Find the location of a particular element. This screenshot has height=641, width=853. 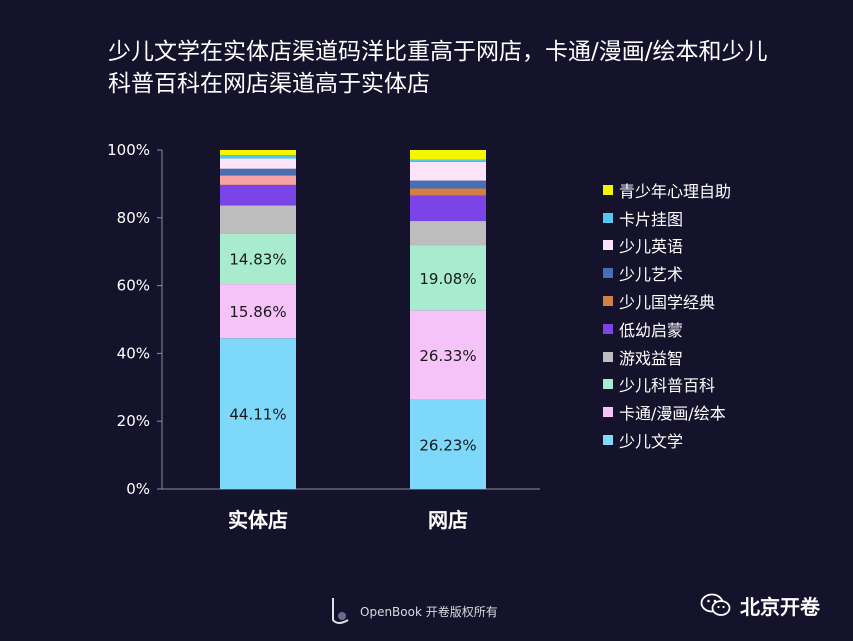

chart-title-line2: 科普百科在网店渠道高于实体店 is located at coordinates (269, 84).